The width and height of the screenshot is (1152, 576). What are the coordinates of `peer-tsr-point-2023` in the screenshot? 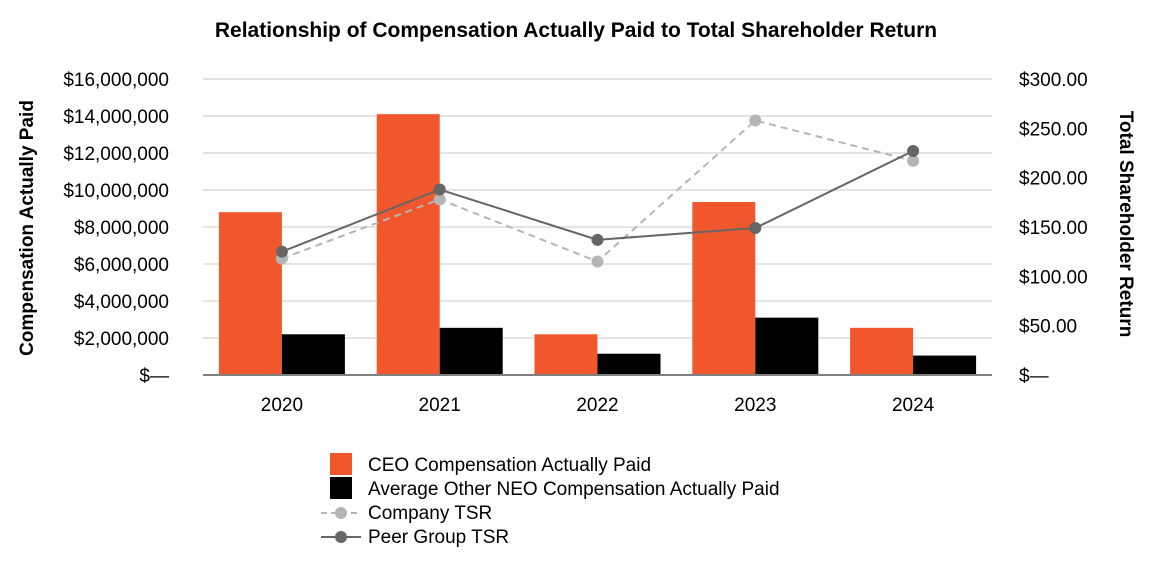 It's located at (755, 227).